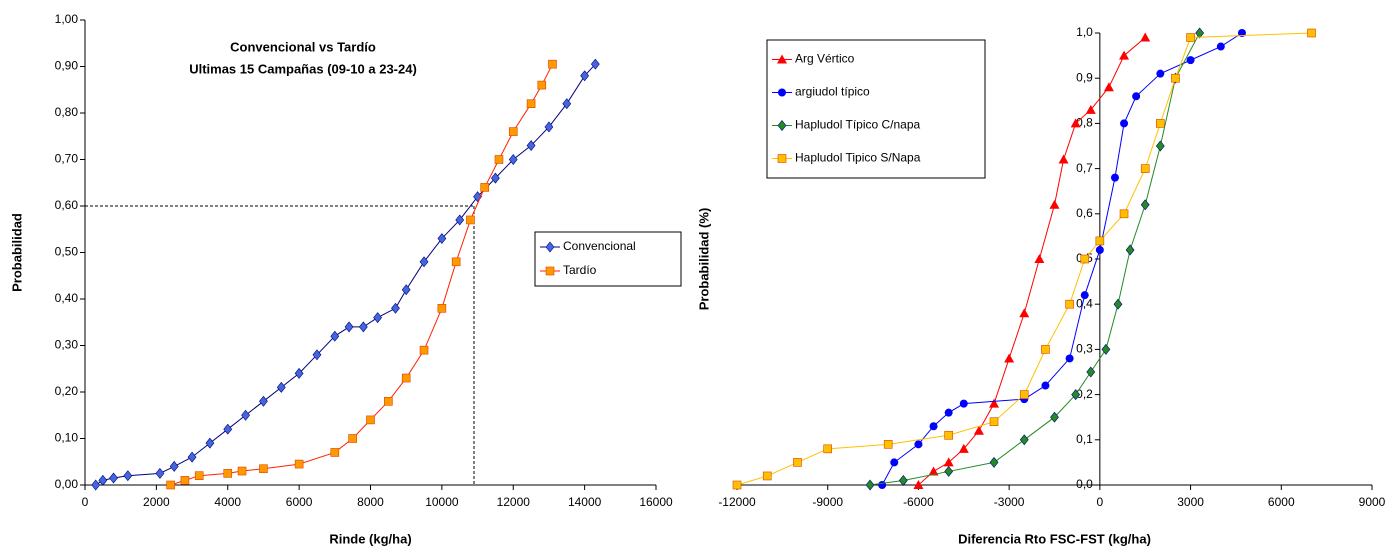 Image resolution: width=1395 pixels, height=553 pixels. I want to click on y-tick-label: 0,20, so click(67, 391).